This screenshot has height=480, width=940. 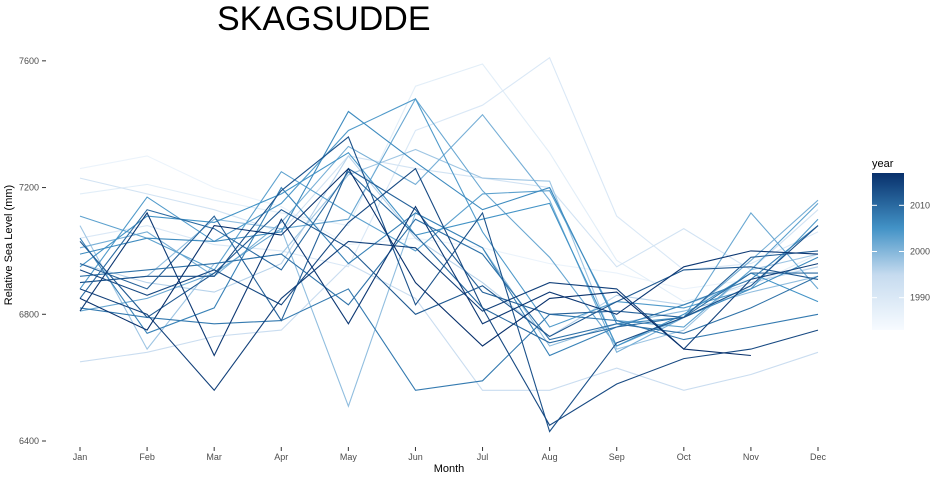 I want to click on legend-tick-label: 1990, so click(x=920, y=298).